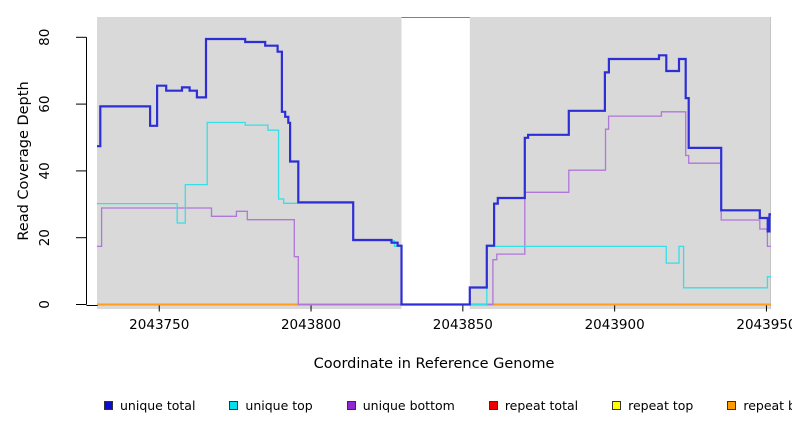 The width and height of the screenshot is (792, 432). I want to click on legend-item-repeat-top: repeat top, so click(652, 405).